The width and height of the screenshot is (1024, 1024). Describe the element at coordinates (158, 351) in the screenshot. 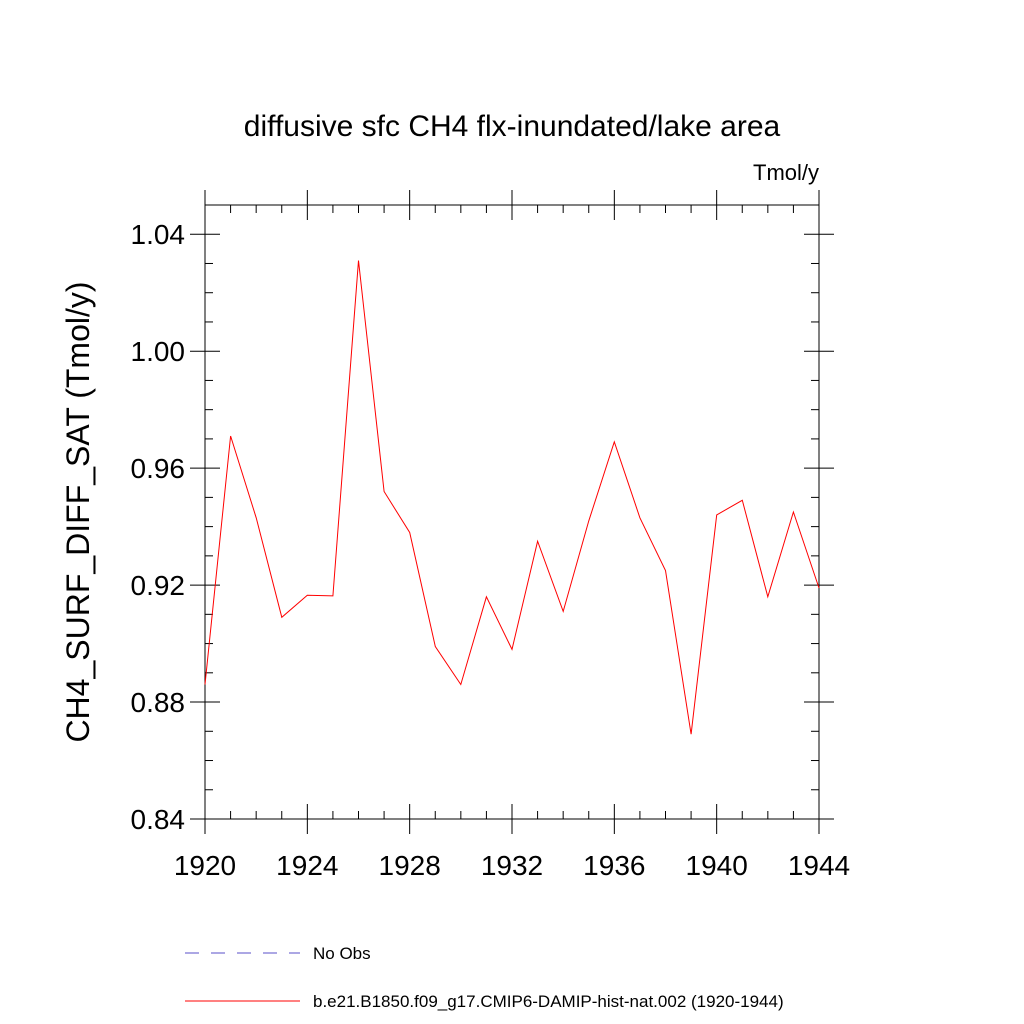

I see `y-tick-label: 1.00` at that location.